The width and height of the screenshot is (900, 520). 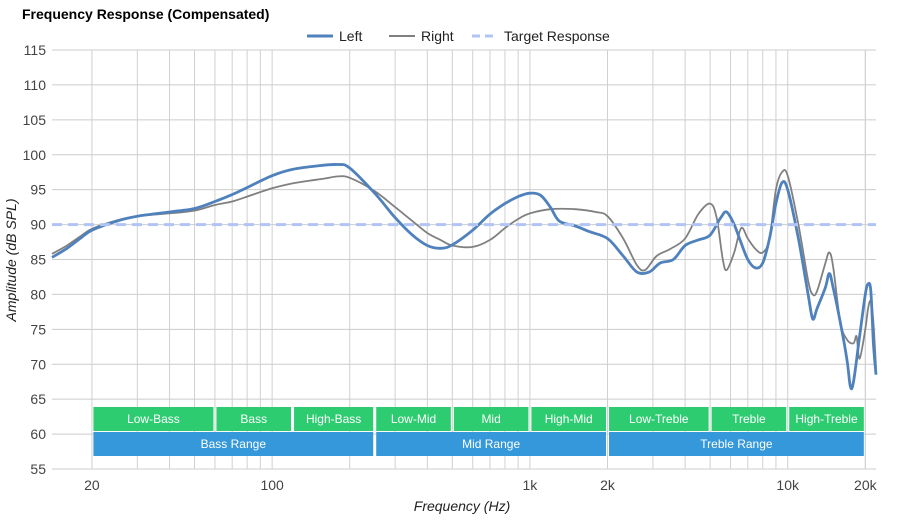 I want to click on legend: Left Right Target Response, so click(x=458, y=36).